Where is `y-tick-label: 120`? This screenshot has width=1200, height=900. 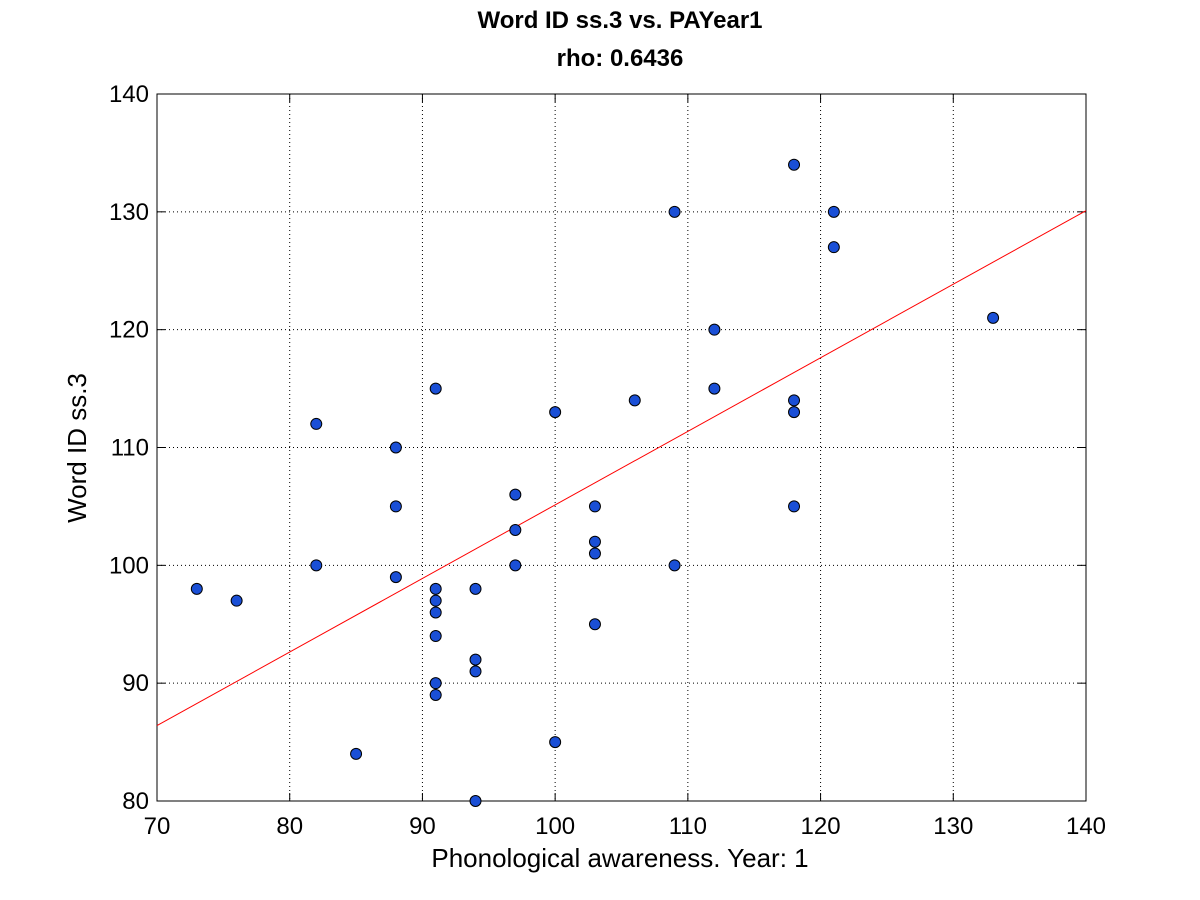
y-tick-label: 120 is located at coordinates (129, 330).